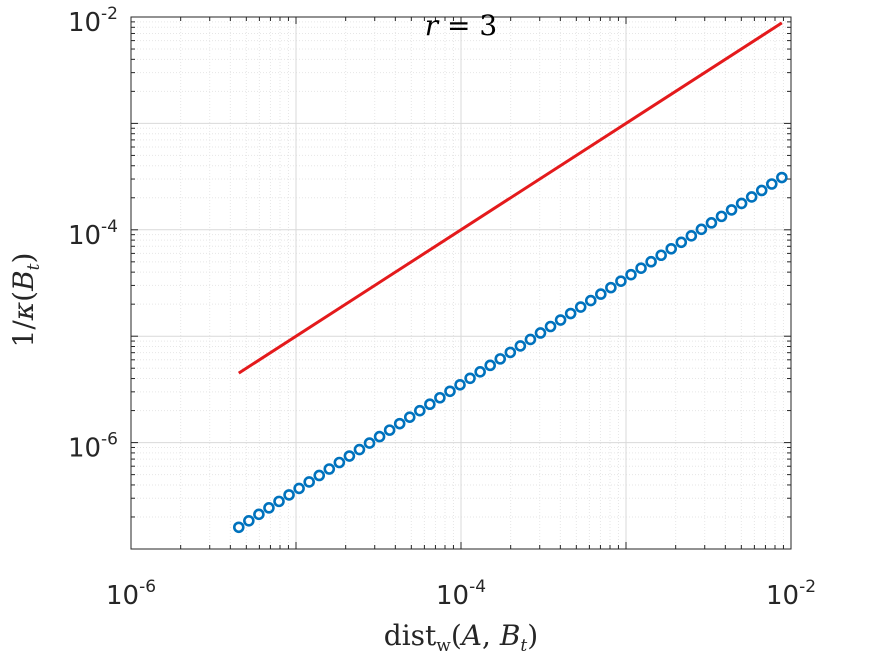 The width and height of the screenshot is (875, 656). Describe the element at coordinates (93, 21) in the screenshot. I see `y-tick-label: 10⁻²` at that location.